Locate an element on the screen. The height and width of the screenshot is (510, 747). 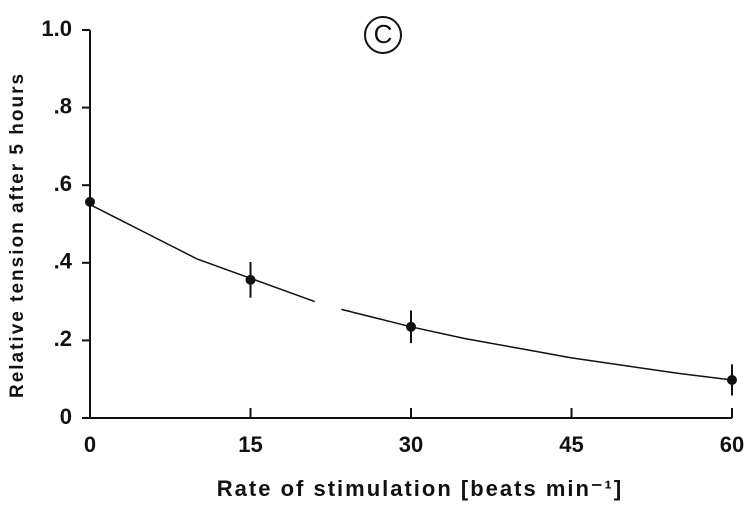
x-tick-label: 30 is located at coordinates (411, 444).